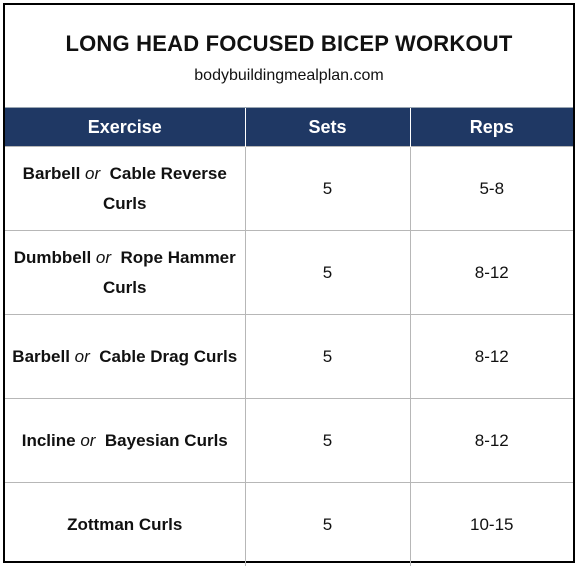  I want to click on table-row: Zottman Curls 5 10-15, so click(289, 524).